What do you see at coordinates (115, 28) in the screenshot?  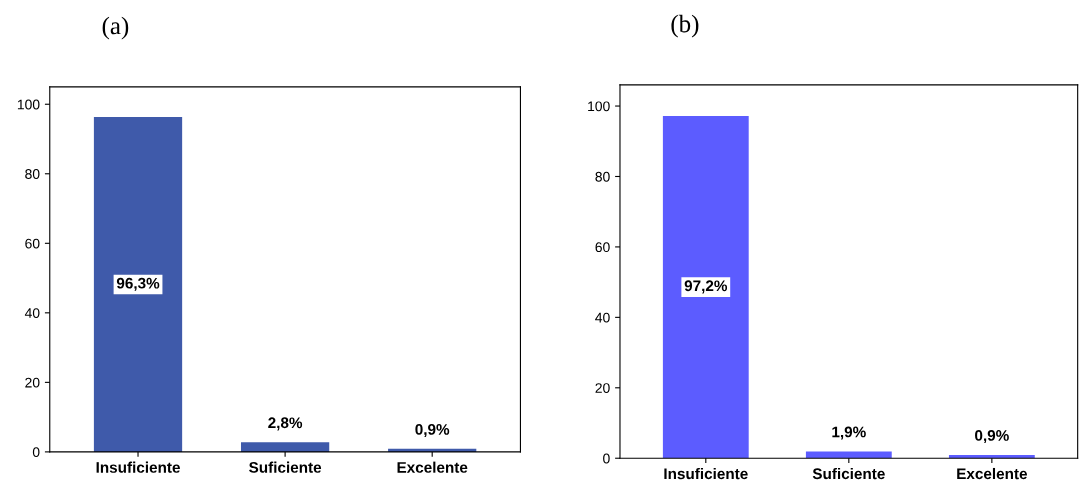 I see `chart-title: (a)` at bounding box center [115, 28].